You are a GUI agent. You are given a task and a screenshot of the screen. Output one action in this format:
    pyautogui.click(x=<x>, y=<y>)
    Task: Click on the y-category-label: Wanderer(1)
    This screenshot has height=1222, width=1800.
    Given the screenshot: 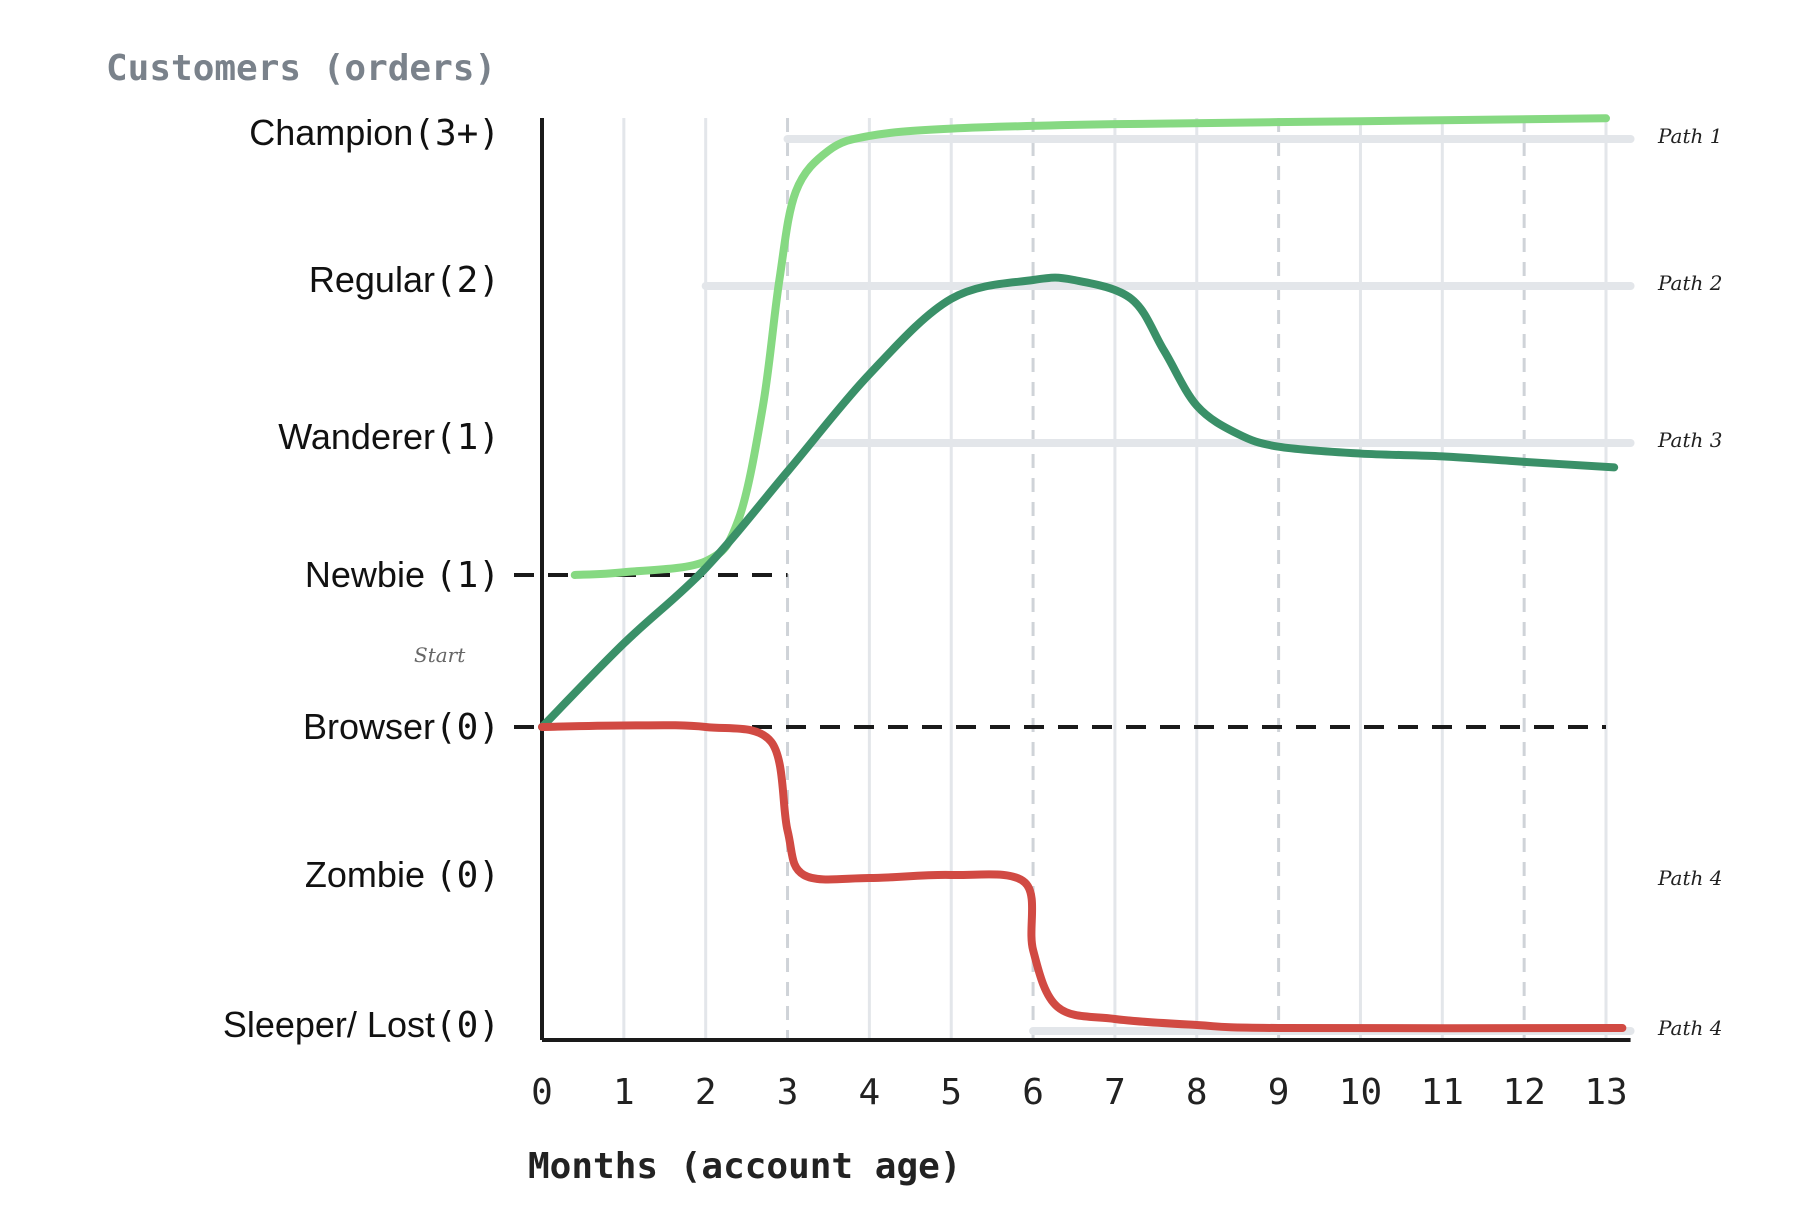 What is the action you would take?
    pyautogui.click(x=389, y=437)
    